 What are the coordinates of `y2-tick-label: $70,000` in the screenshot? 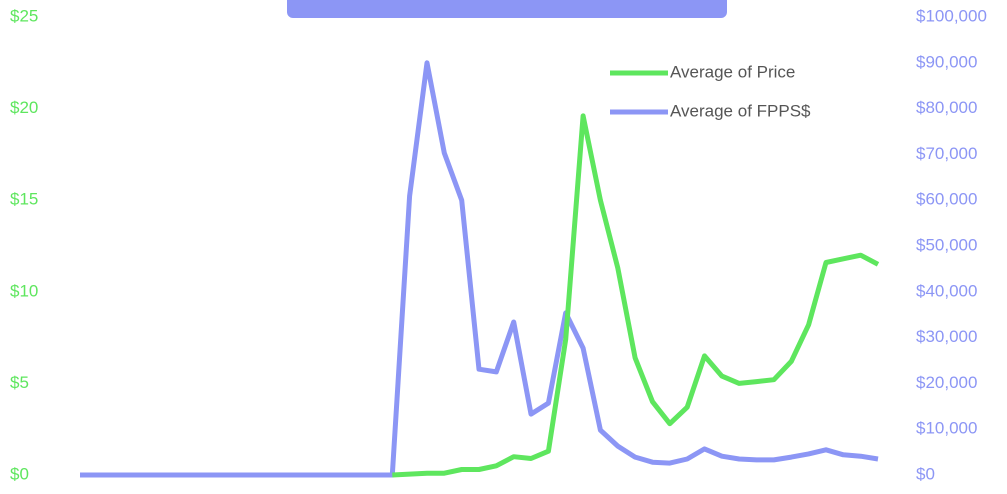 It's located at (946, 153).